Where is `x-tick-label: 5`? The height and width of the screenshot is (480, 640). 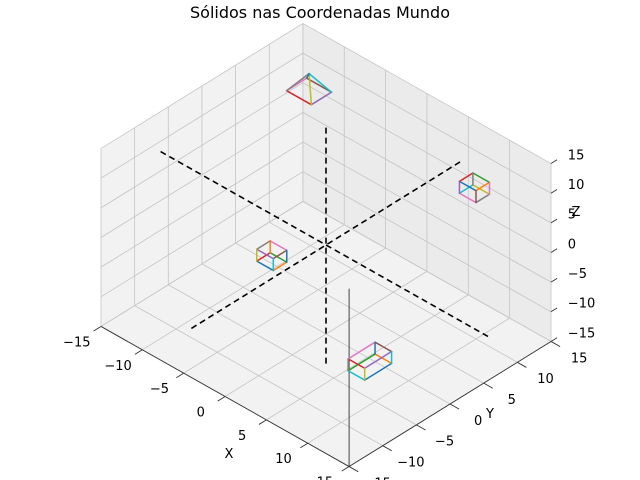 x-tick-label: 5 is located at coordinates (242, 436).